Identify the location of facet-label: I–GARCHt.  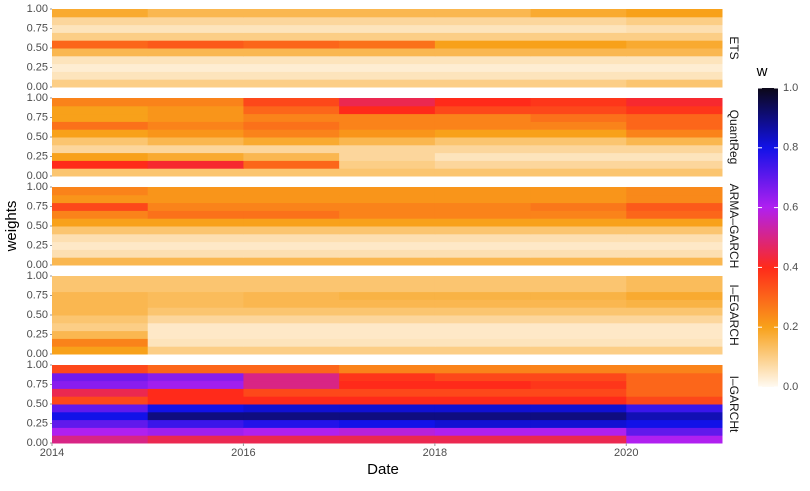
(734, 404).